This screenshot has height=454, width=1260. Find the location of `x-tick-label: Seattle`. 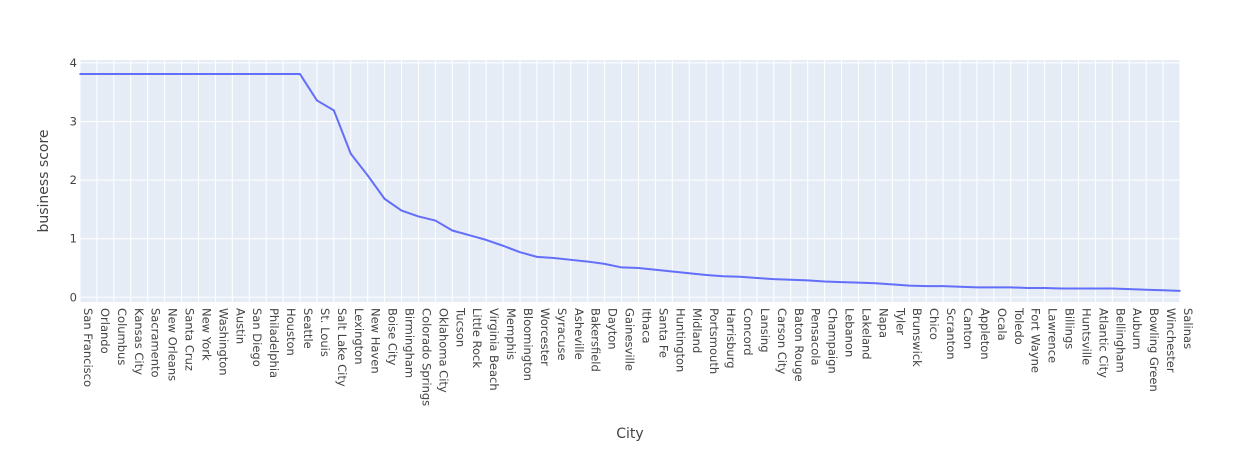

x-tick-label: Seattle is located at coordinates (308, 328).